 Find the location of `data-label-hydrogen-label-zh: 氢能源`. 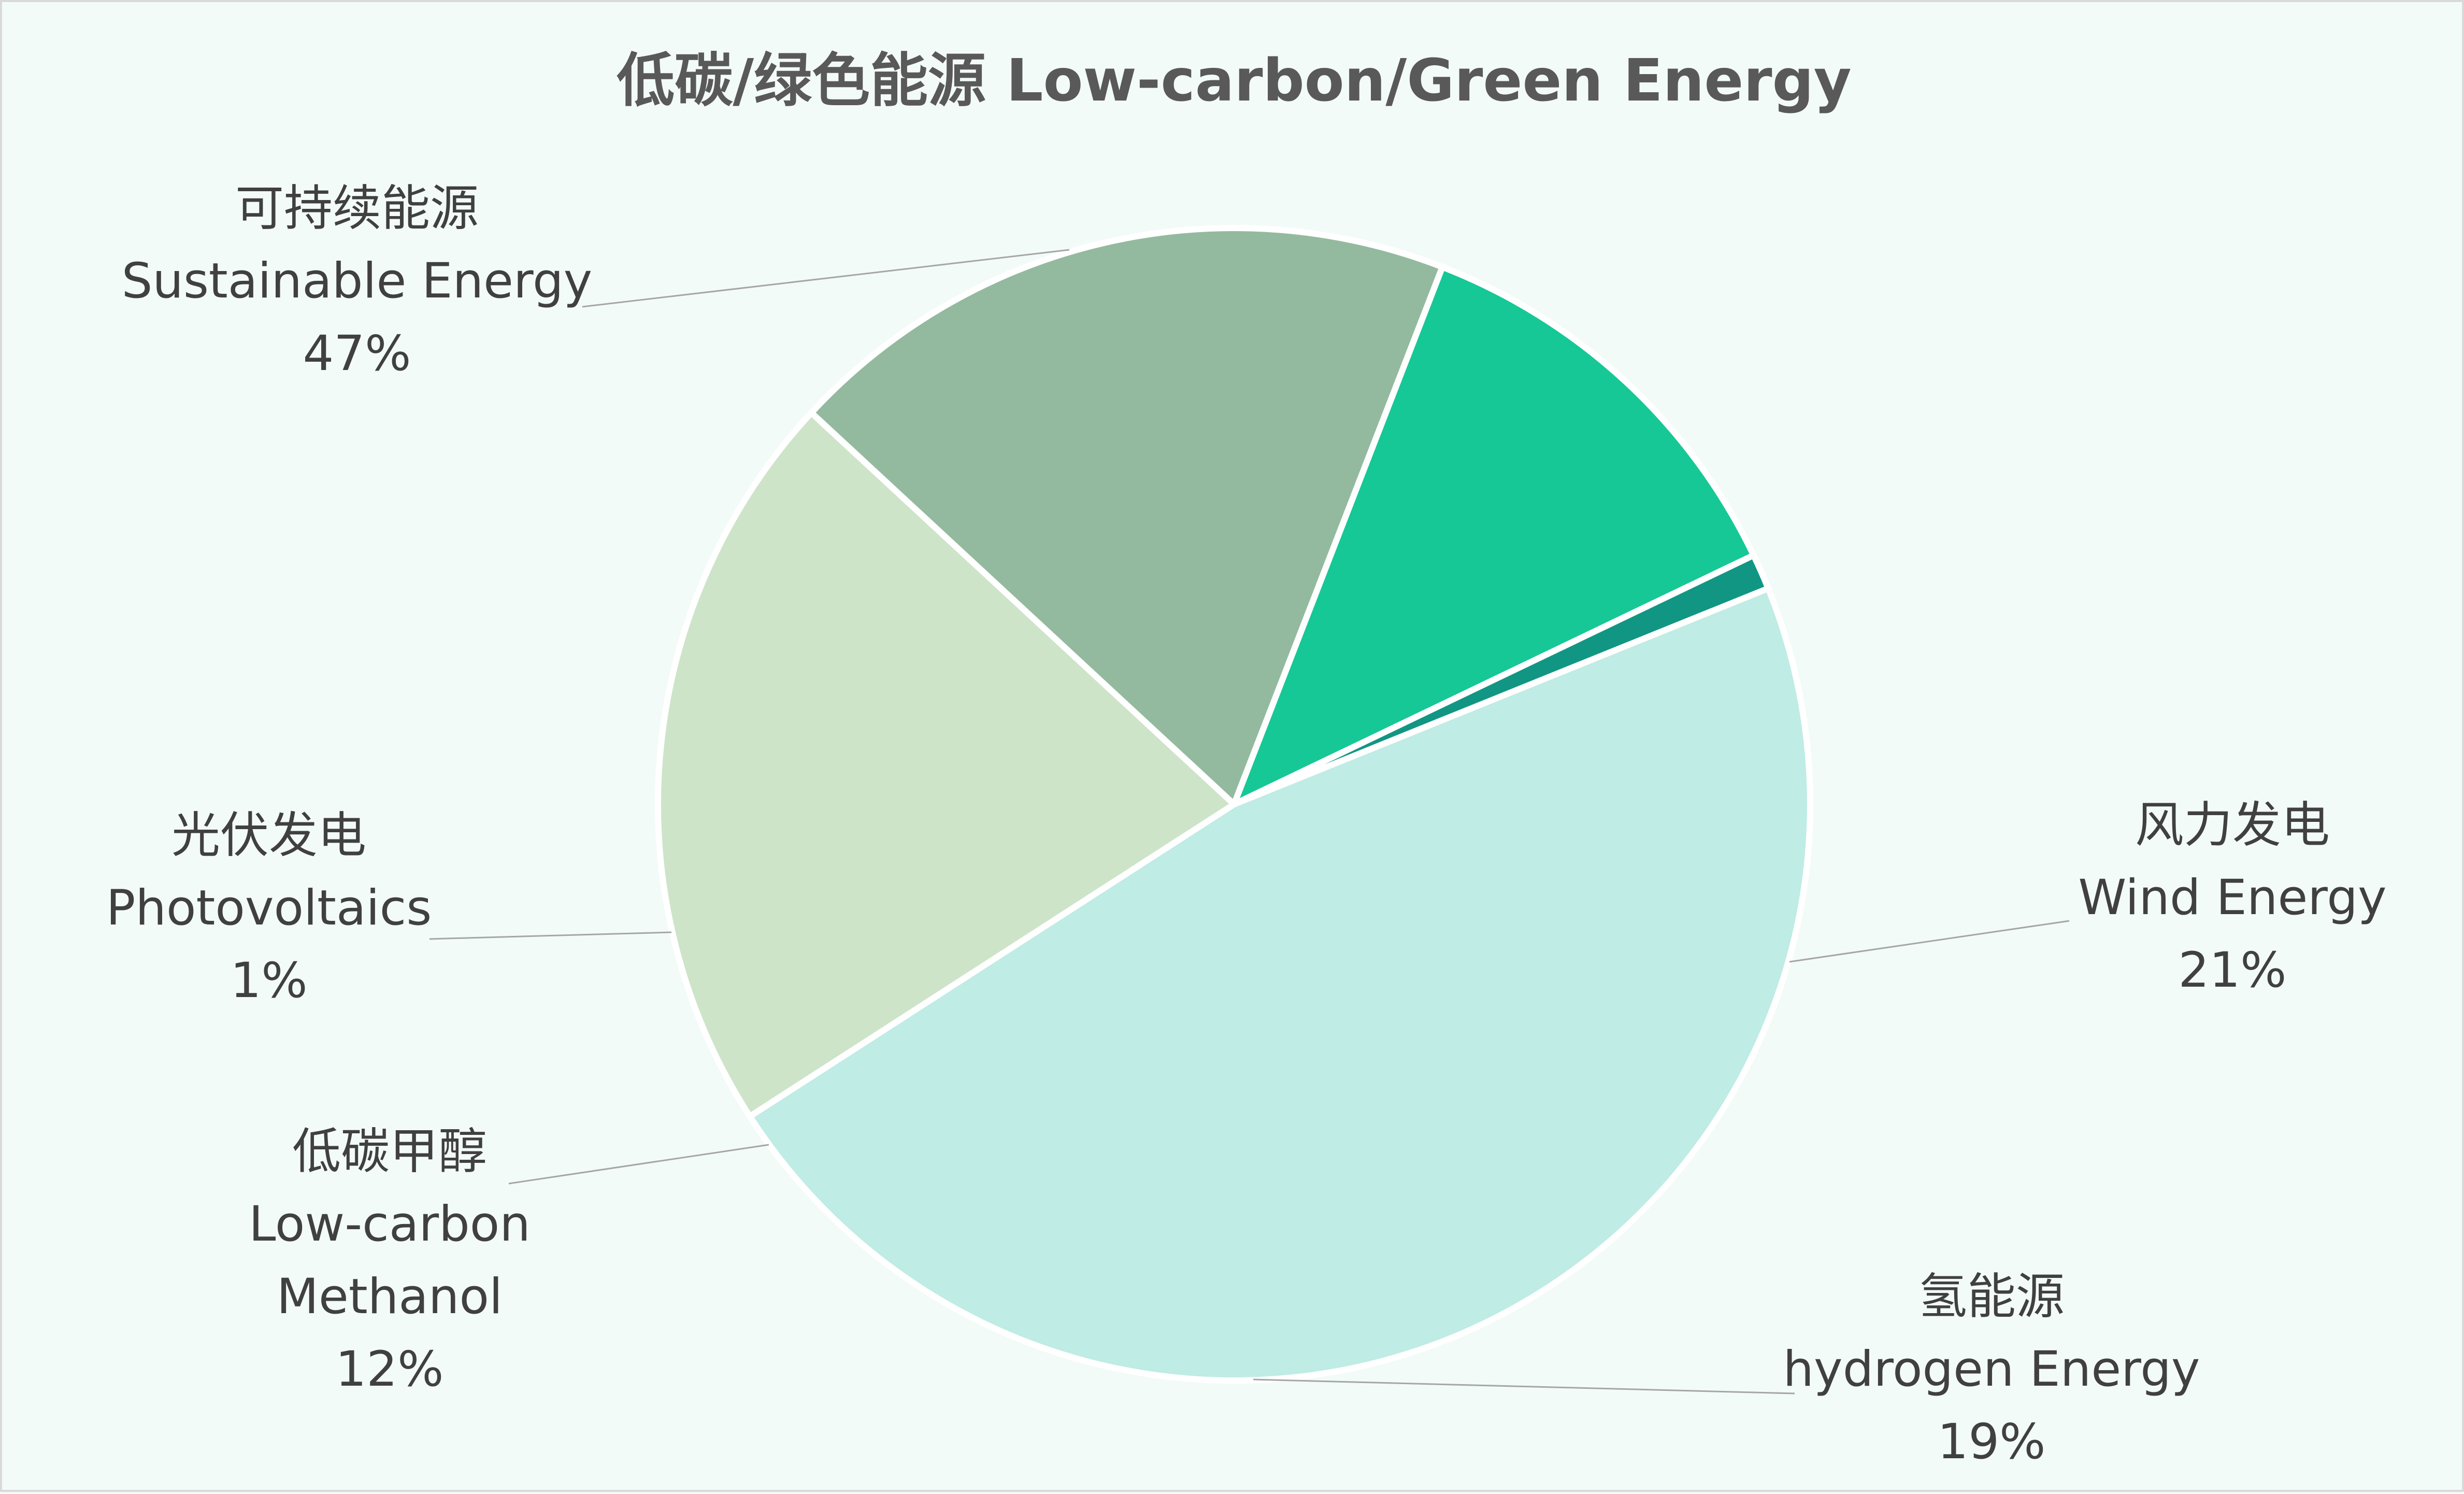

data-label-hydrogen-label-zh: 氢能源 is located at coordinates (1991, 1297).